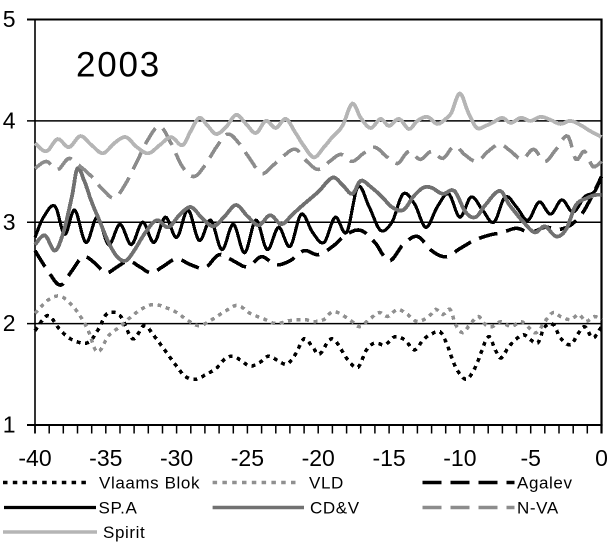 The image size is (612, 545). Describe the element at coordinates (124, 532) in the screenshot. I see `svg-text: Spirit` at that location.